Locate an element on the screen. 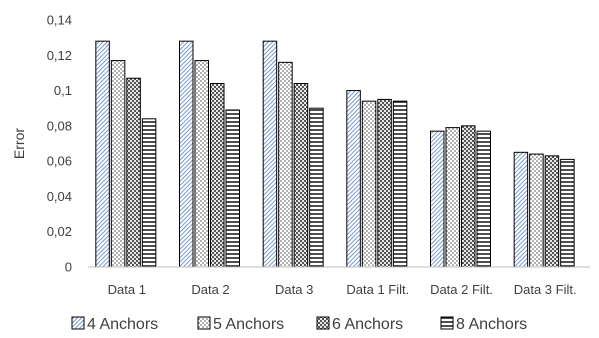  y-tick-label: 0,08 is located at coordinates (59, 125).